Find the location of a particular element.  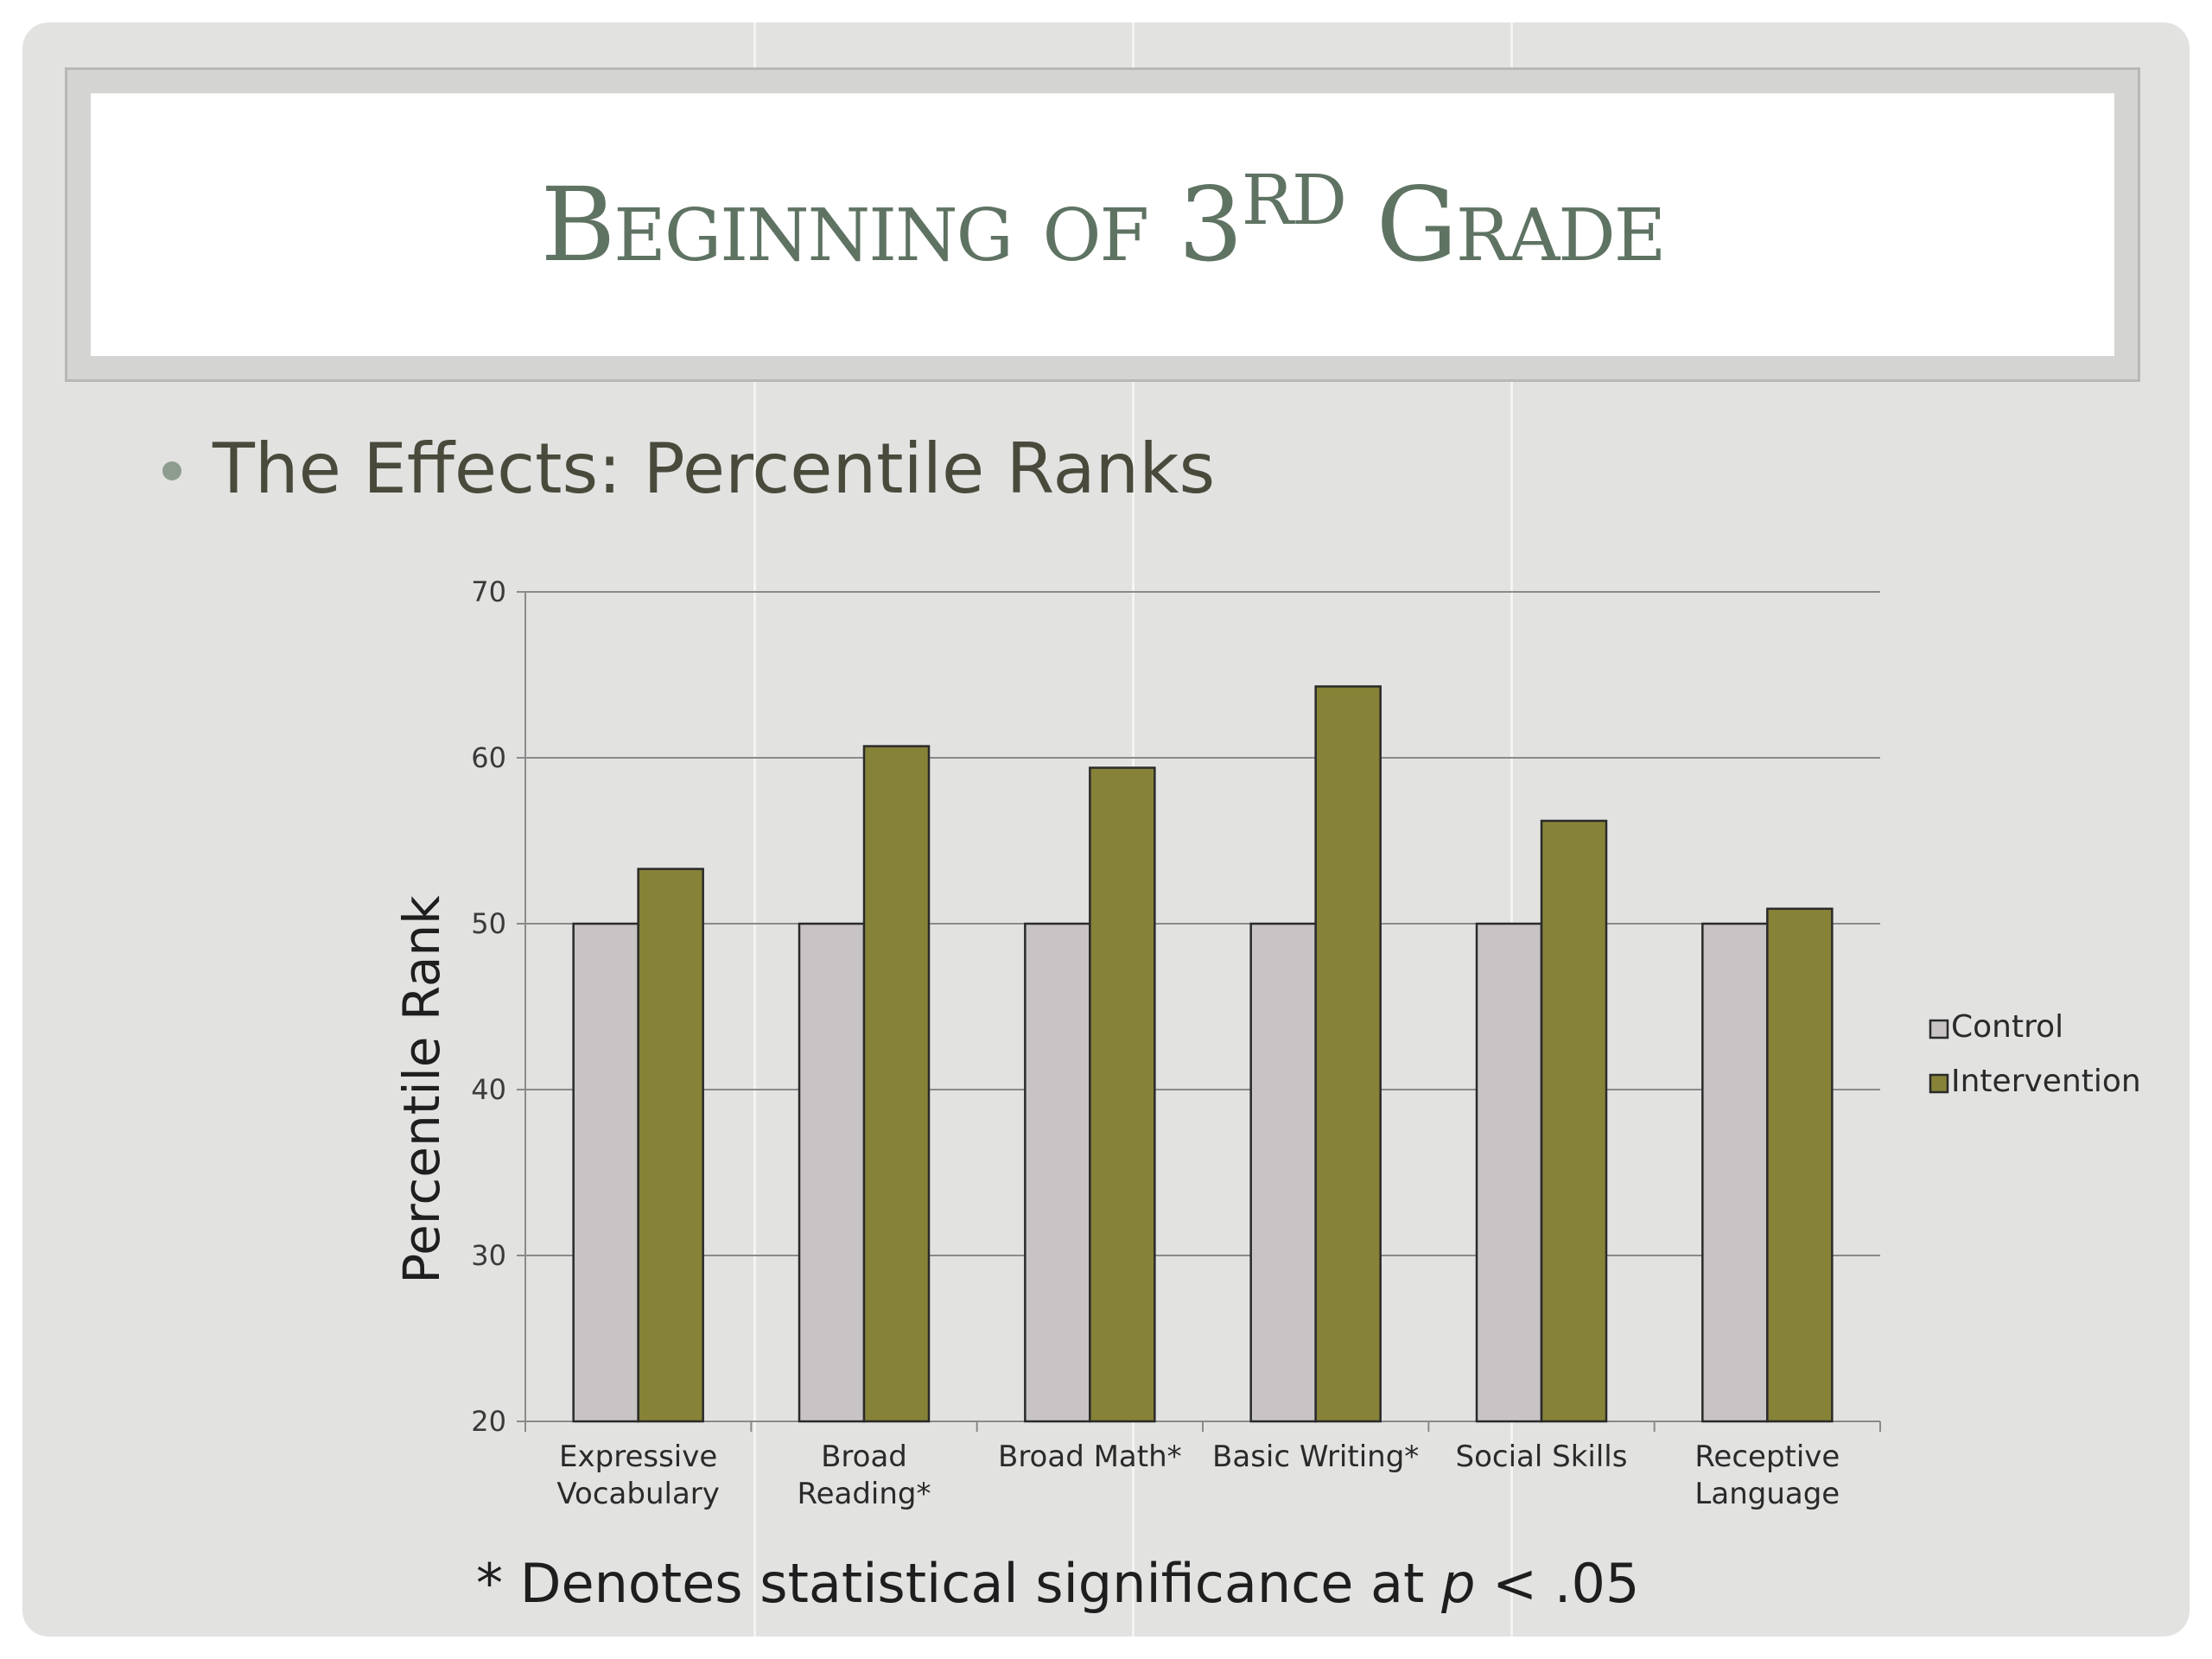

x-tick-label-line: Broad Math* is located at coordinates (1090, 1457).